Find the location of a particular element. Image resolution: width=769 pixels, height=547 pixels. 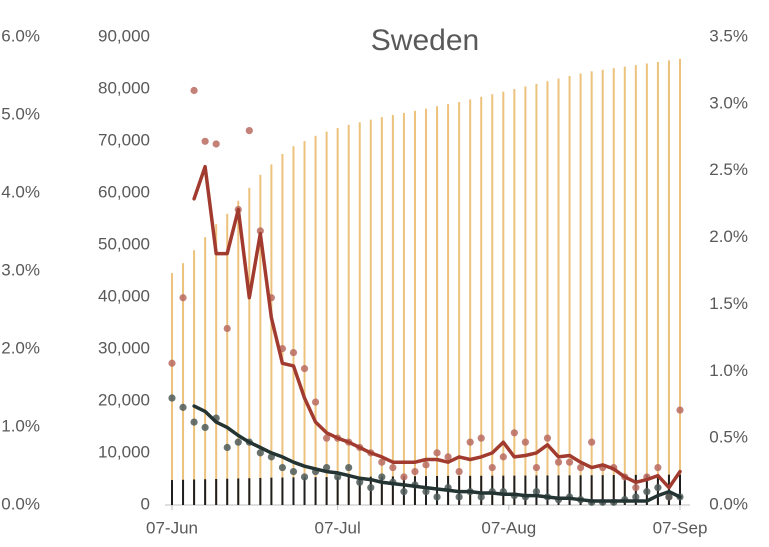

y-tick-label: 90,000 is located at coordinates (124, 35).